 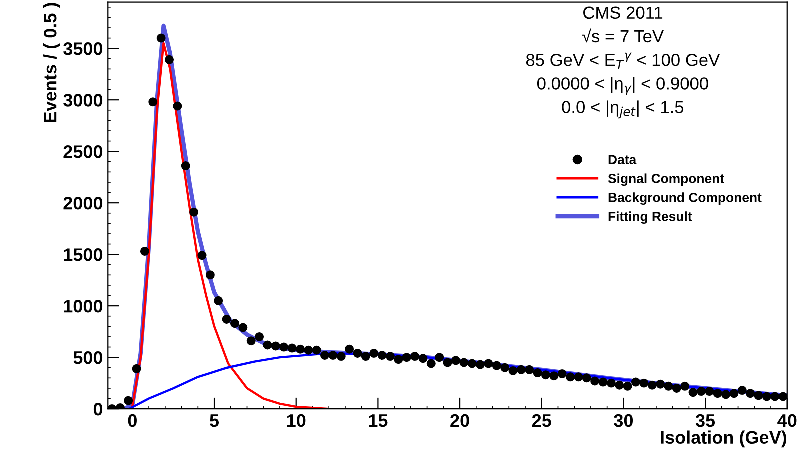 What do you see at coordinates (98, 409) in the screenshot?
I see `y-tick-label: 0` at bounding box center [98, 409].